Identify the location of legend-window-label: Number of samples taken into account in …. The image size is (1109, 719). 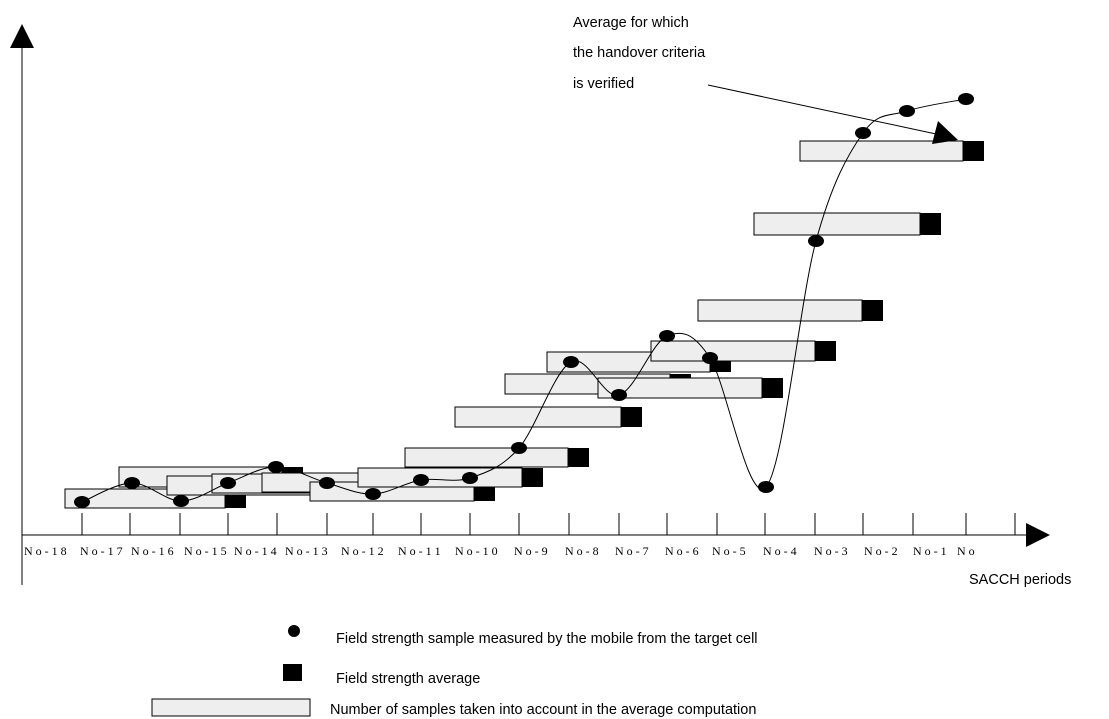
(543, 710).